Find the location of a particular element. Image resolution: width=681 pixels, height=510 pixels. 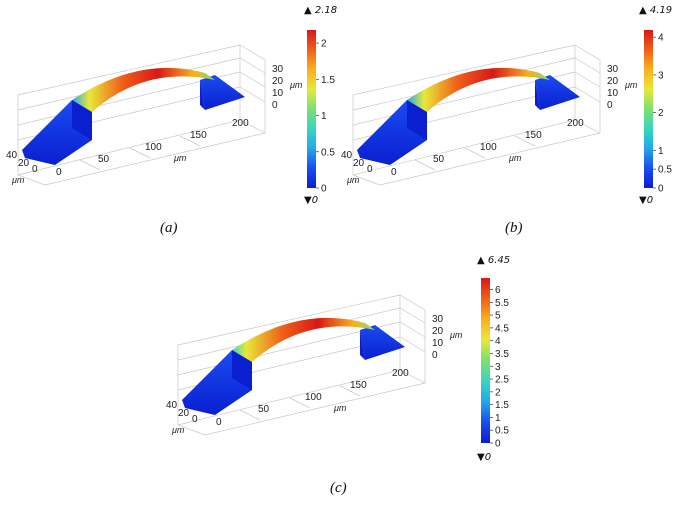

right-anchor-a is located at coordinates (222, 92).